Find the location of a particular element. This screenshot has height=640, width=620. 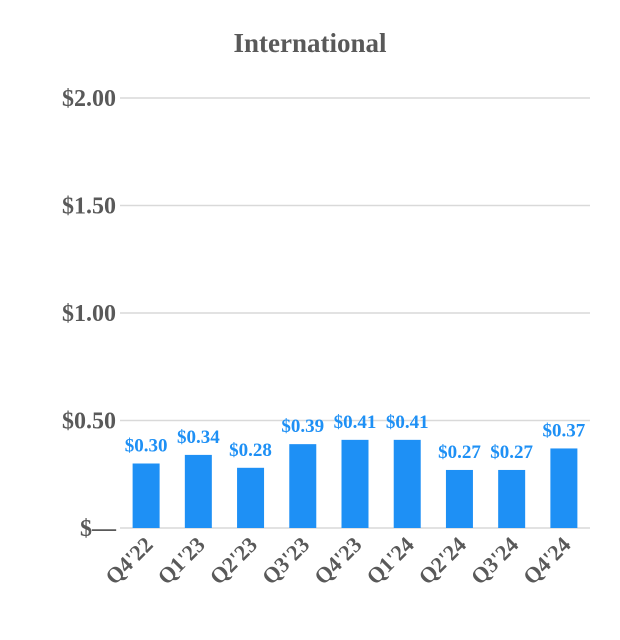

data-label: $0.28 is located at coordinates (250, 450).